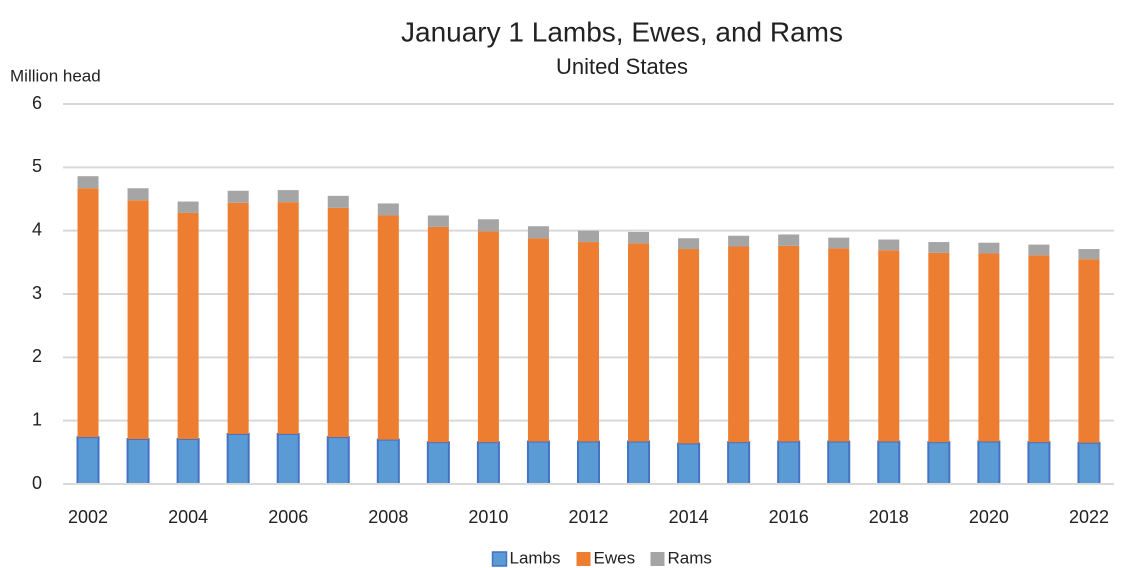 This screenshot has width=1122, height=568. Describe the element at coordinates (622, 66) in the screenshot. I see `chart-subtitle: United States` at that location.